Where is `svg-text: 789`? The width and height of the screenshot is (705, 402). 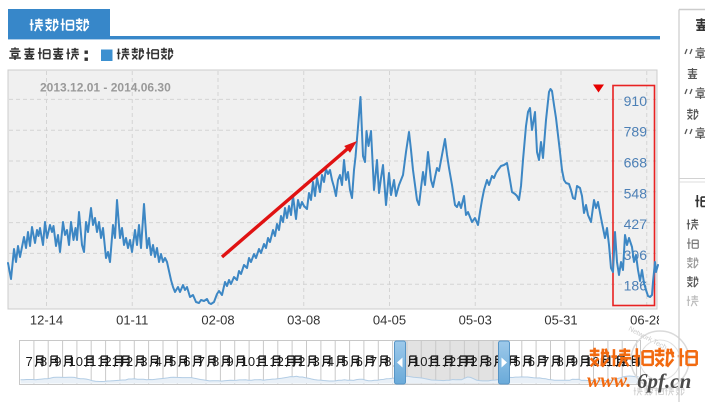
svg-text: 789 is located at coordinates (636, 132).